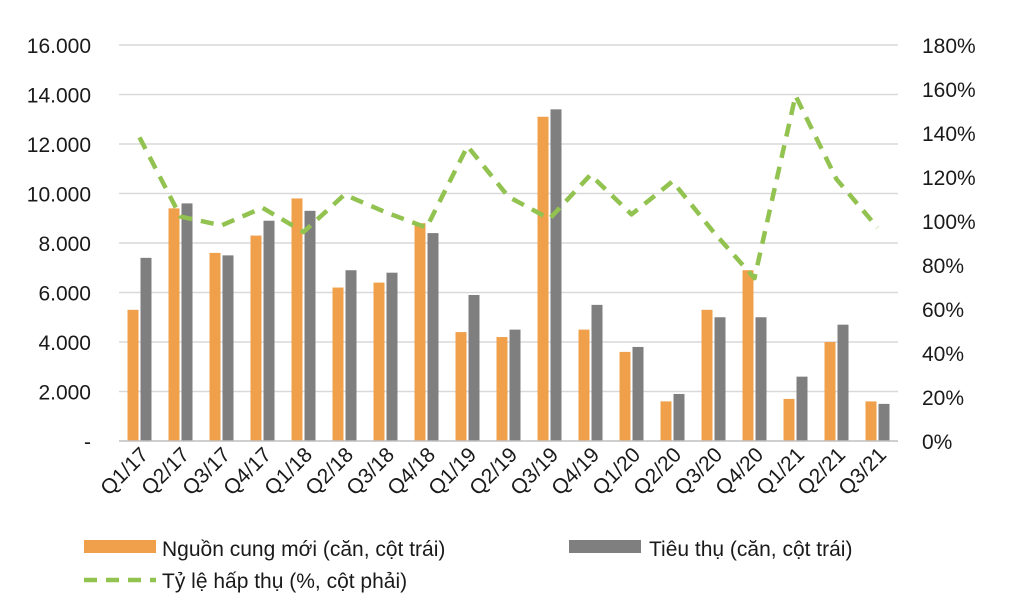 Image resolution: width=1020 pixels, height=614 pixels. Describe the element at coordinates (284, 581) in the screenshot. I see `legend-label-absorption: Tỷ lệ hấp thụ (%, cột phải)` at that location.